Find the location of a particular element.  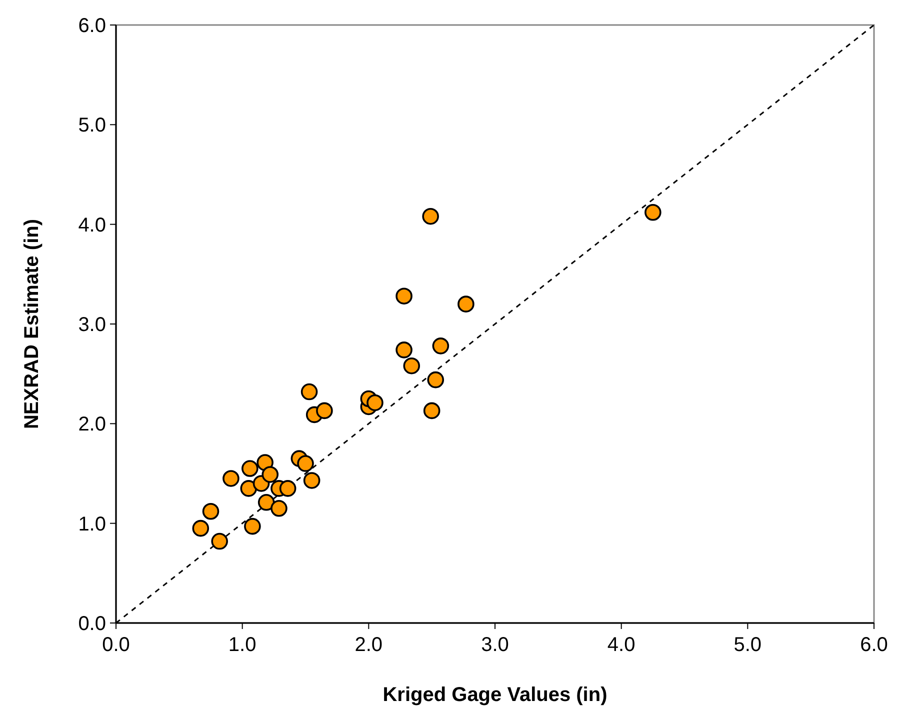

y-tick-label: 6.0 is located at coordinates (92, 26).